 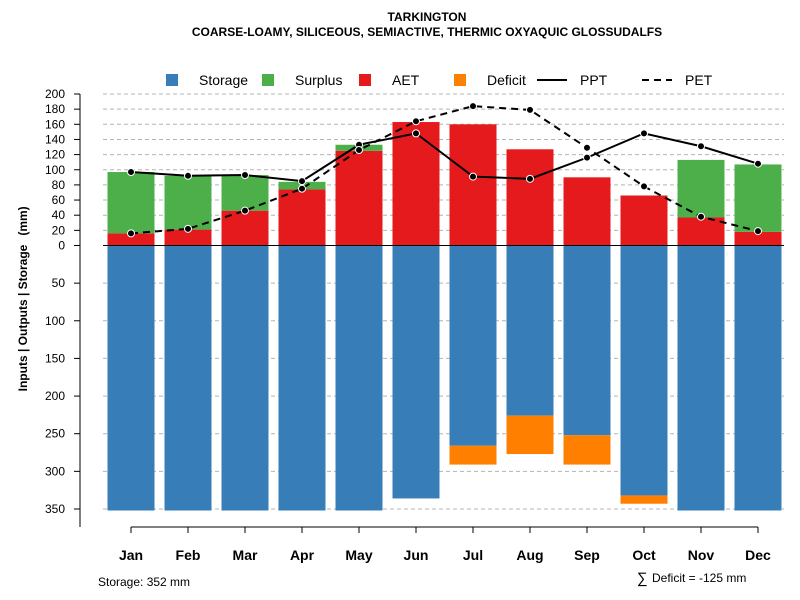 What do you see at coordinates (529, 555) in the screenshot?
I see `x-tick-label: Aug` at bounding box center [529, 555].